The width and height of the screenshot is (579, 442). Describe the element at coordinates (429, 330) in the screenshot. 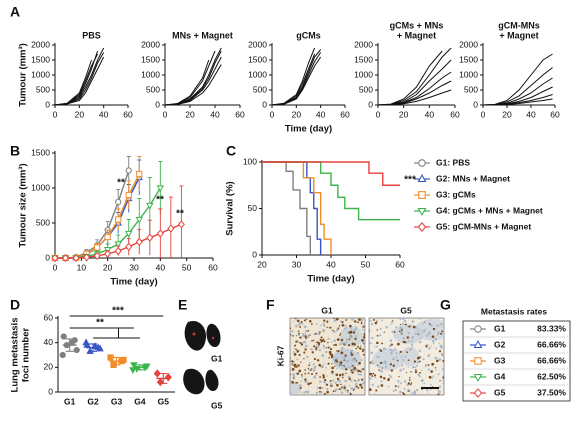

I see `tissue-region` at that location.